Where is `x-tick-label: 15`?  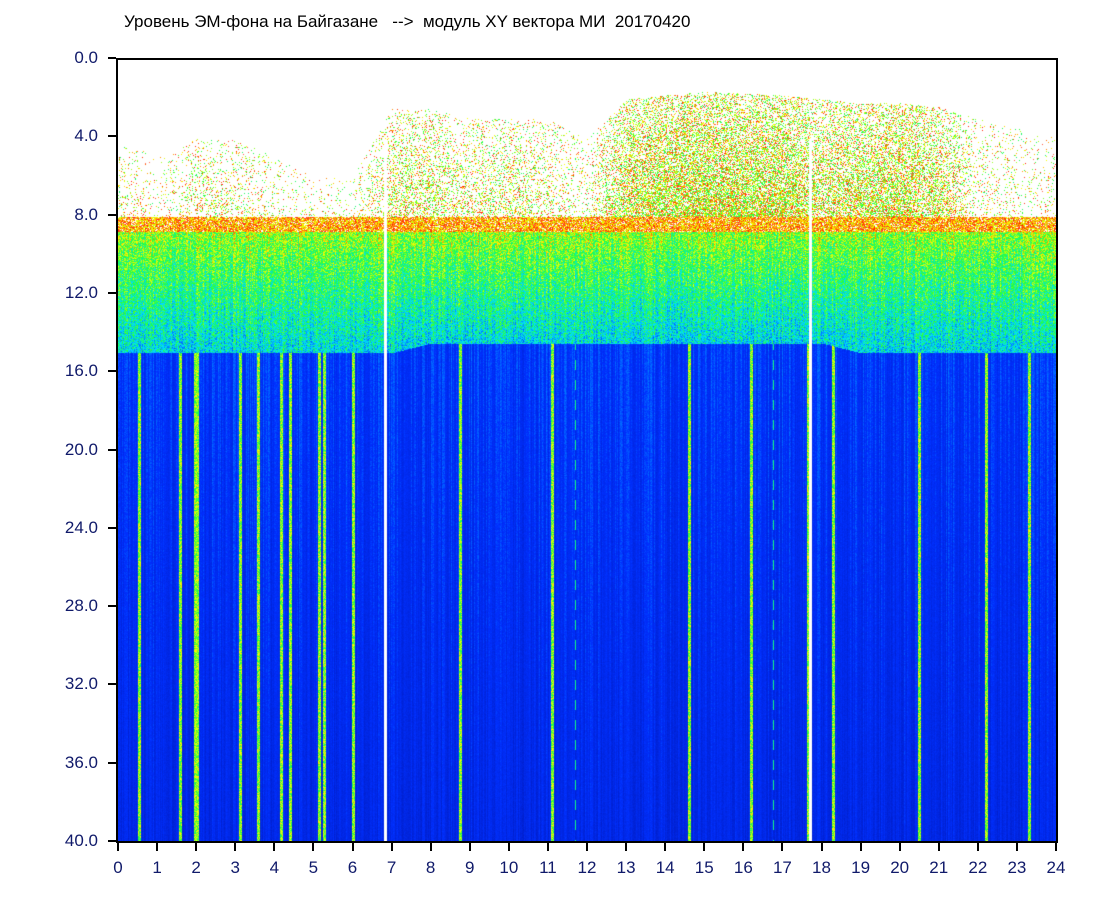 x-tick-label: 15 is located at coordinates (704, 867).